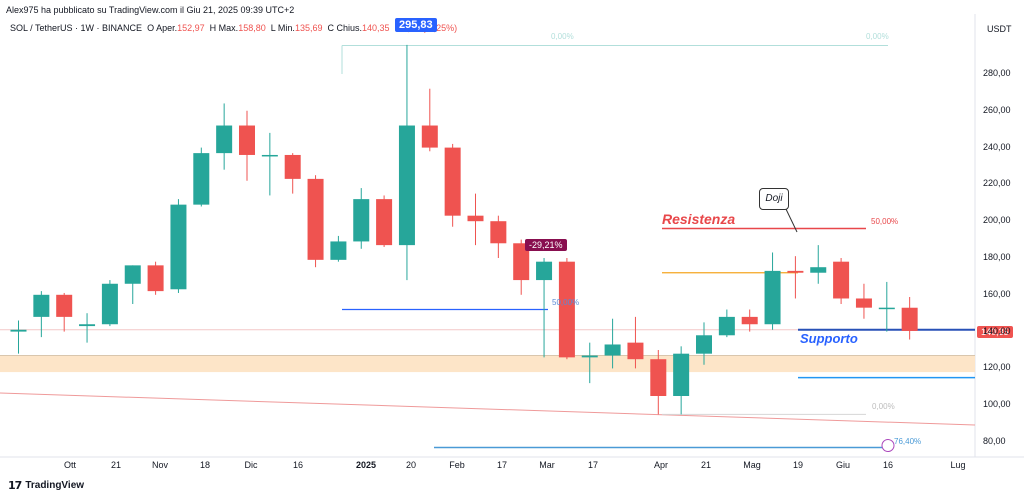 This screenshot has width=1024, height=497. What do you see at coordinates (997, 293) in the screenshot?
I see `price-tick-label: 160,00` at bounding box center [997, 293].